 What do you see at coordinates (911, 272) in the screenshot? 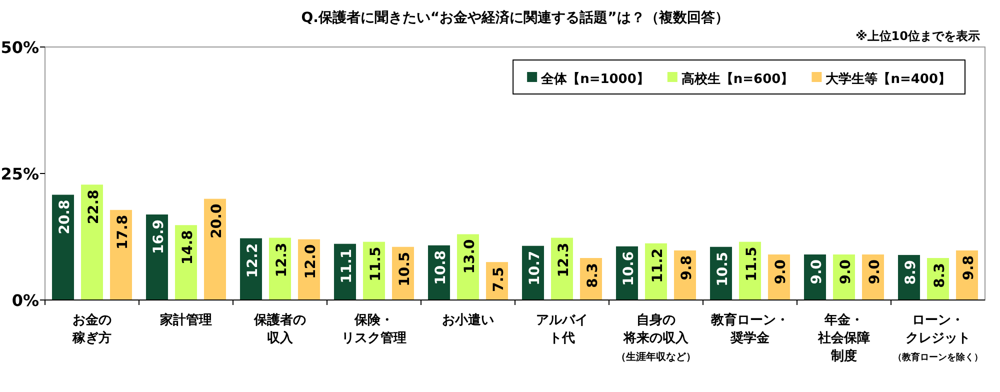
I see `data-label: 8.9` at bounding box center [911, 272].